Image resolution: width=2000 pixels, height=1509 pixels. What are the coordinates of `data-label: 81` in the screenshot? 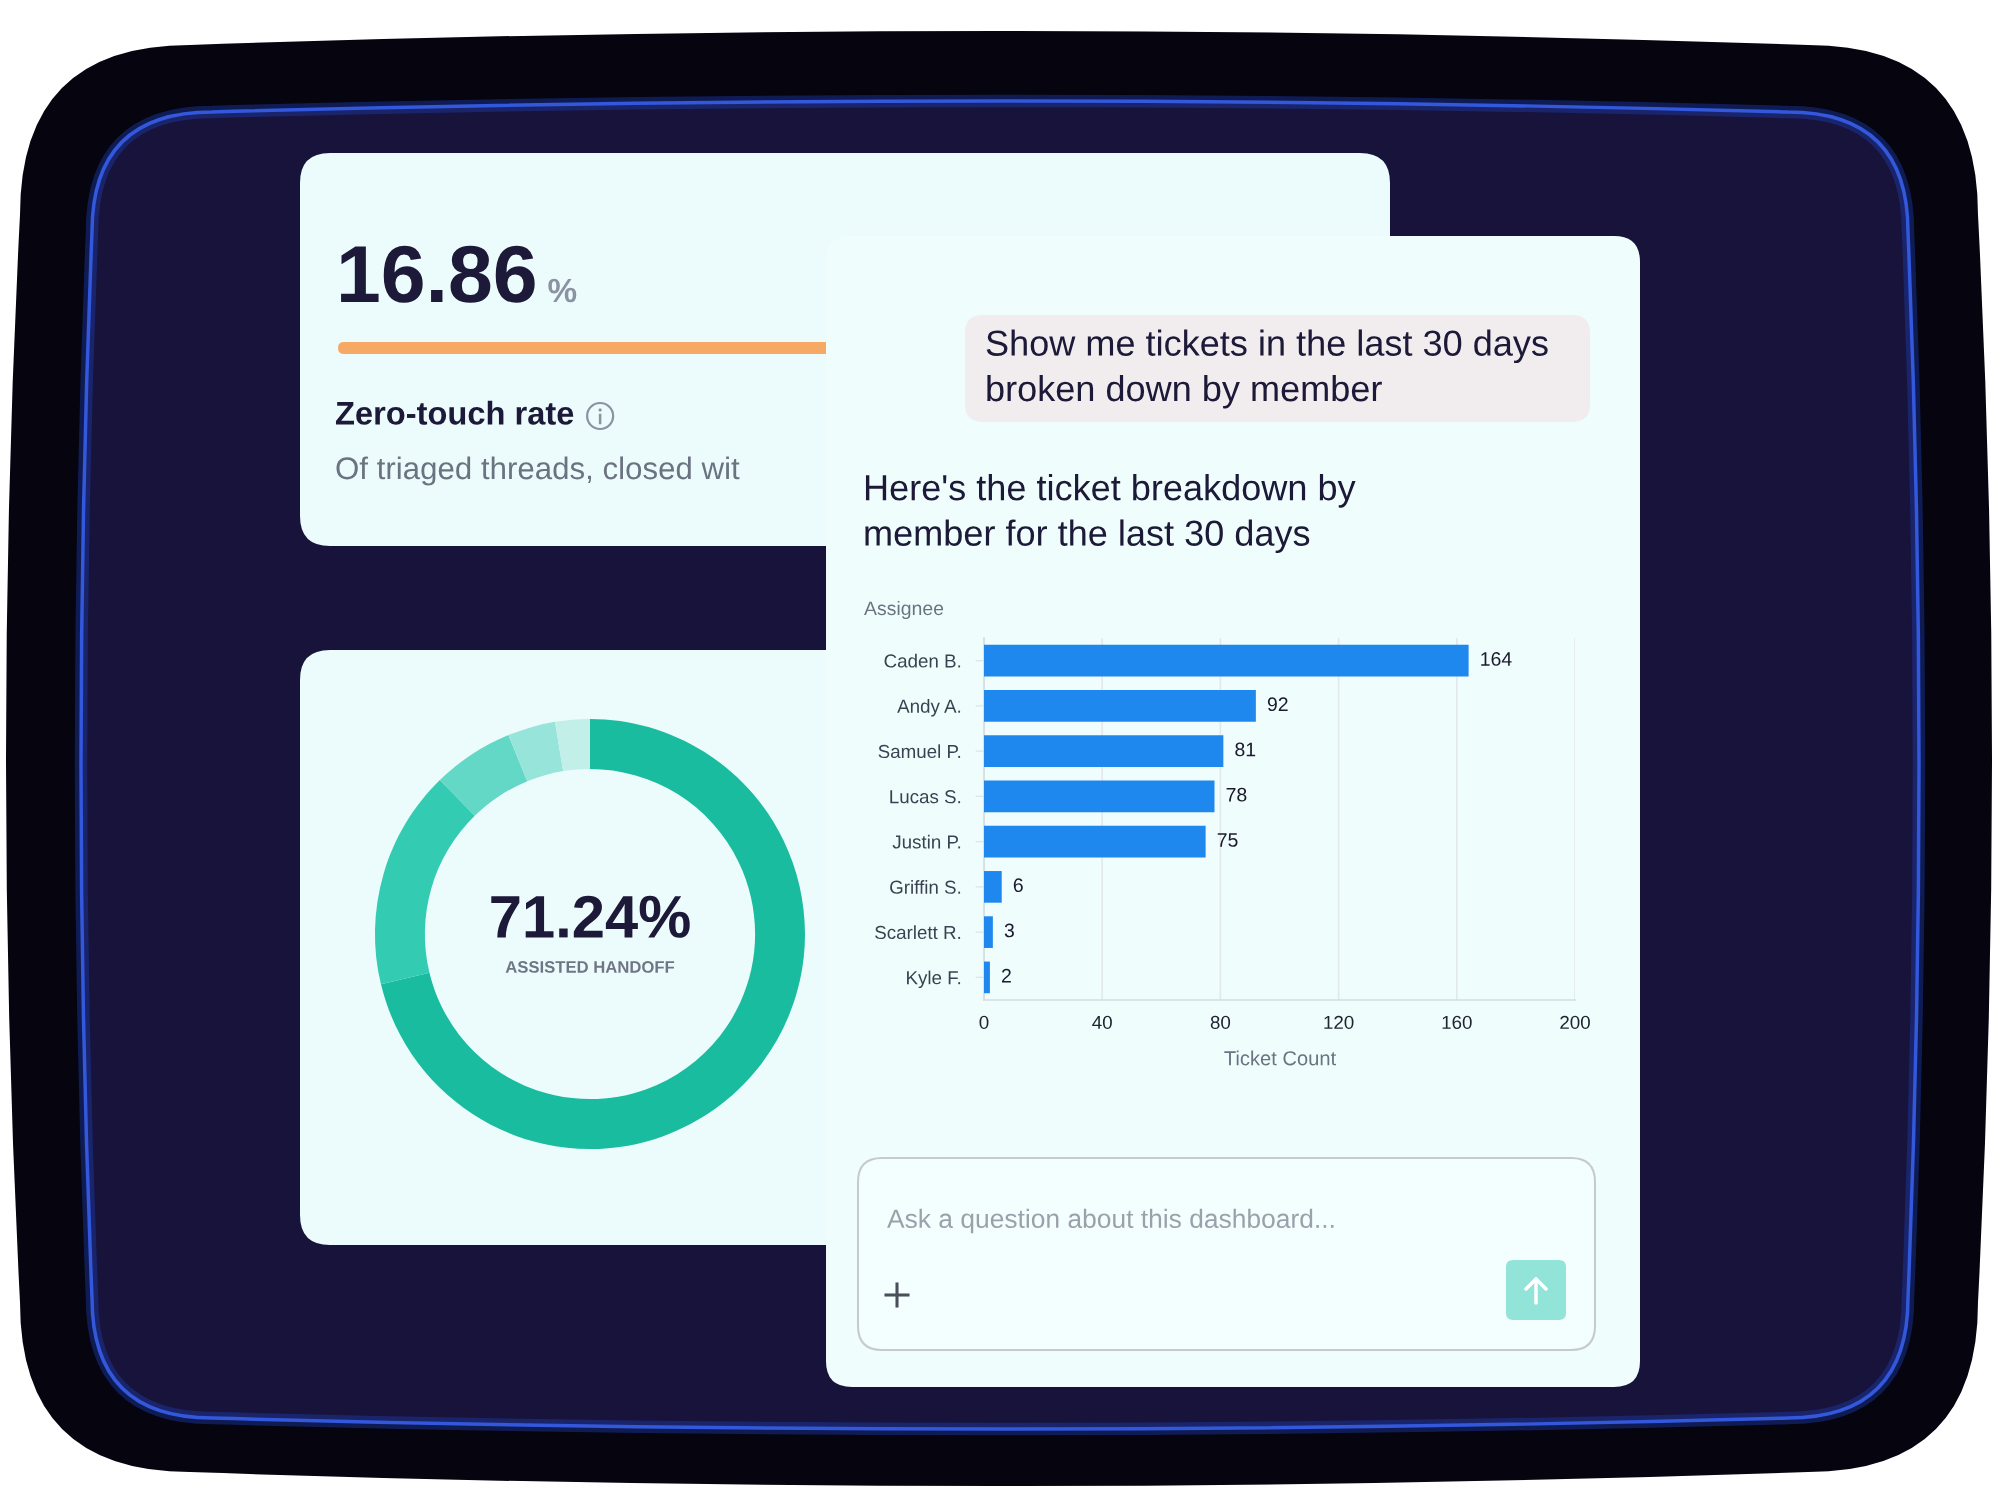 It's located at (1245, 749).